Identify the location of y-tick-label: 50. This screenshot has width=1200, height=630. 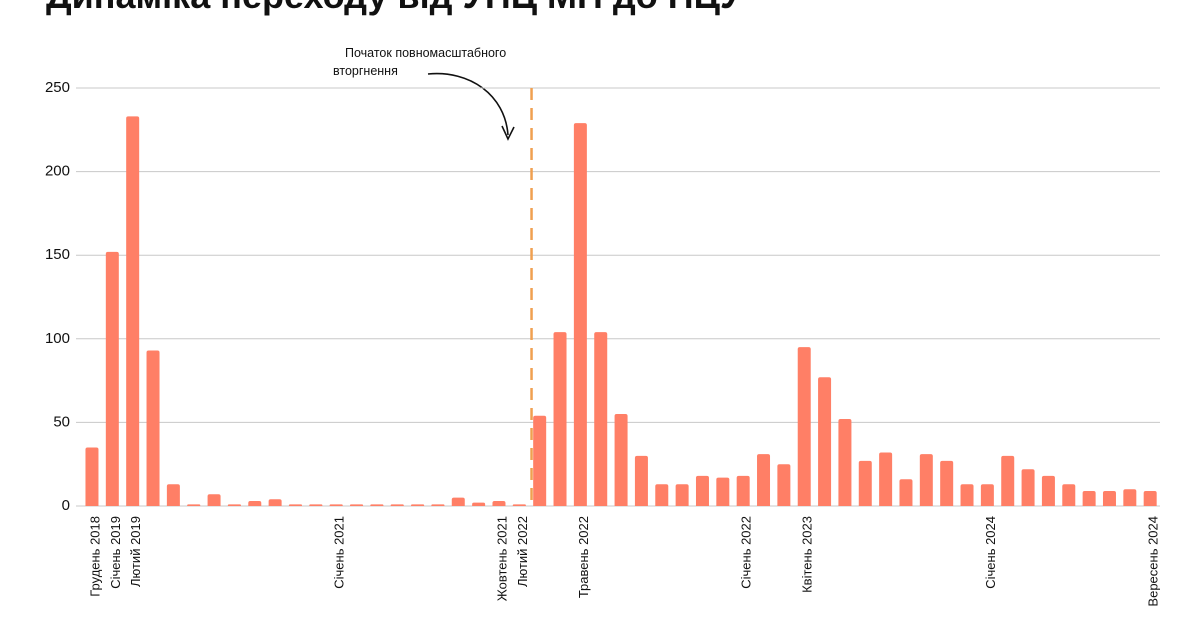
(61, 421).